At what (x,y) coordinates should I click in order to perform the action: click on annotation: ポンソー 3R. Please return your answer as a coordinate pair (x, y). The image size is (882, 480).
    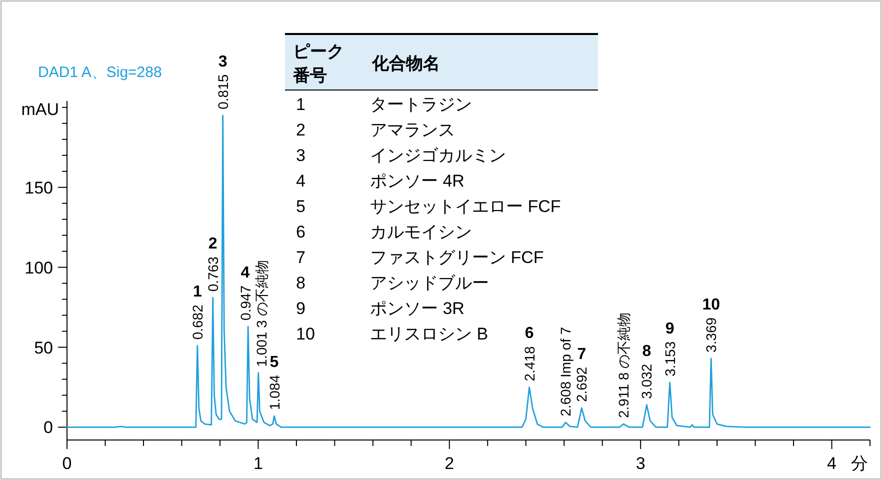
    Looking at the image, I should click on (417, 308).